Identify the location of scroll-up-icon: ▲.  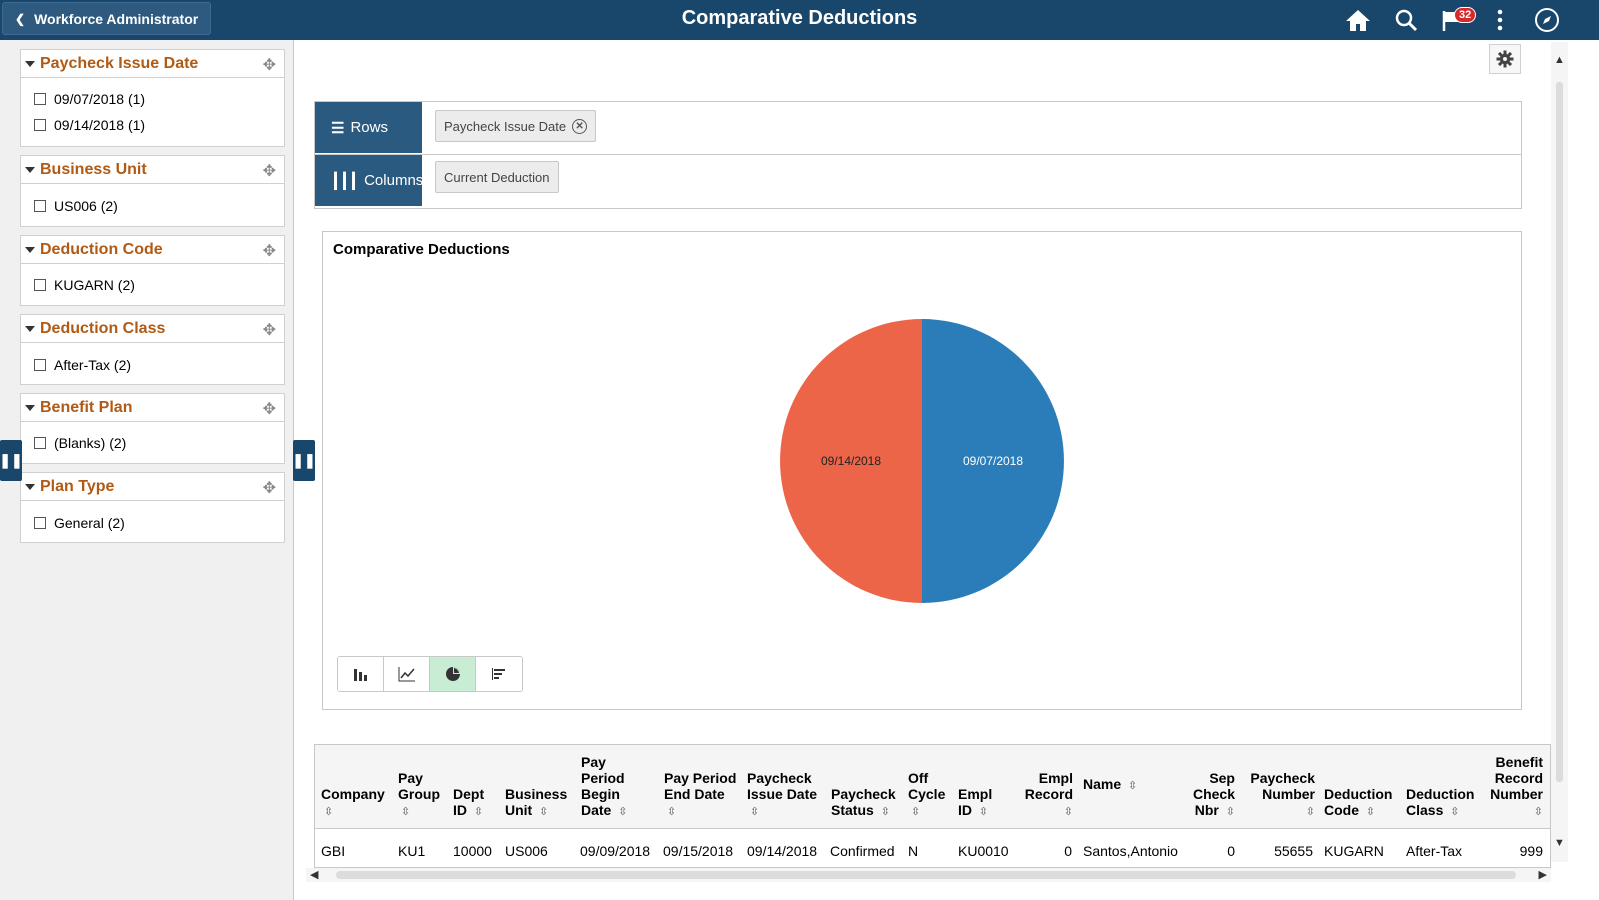
(1559, 60).